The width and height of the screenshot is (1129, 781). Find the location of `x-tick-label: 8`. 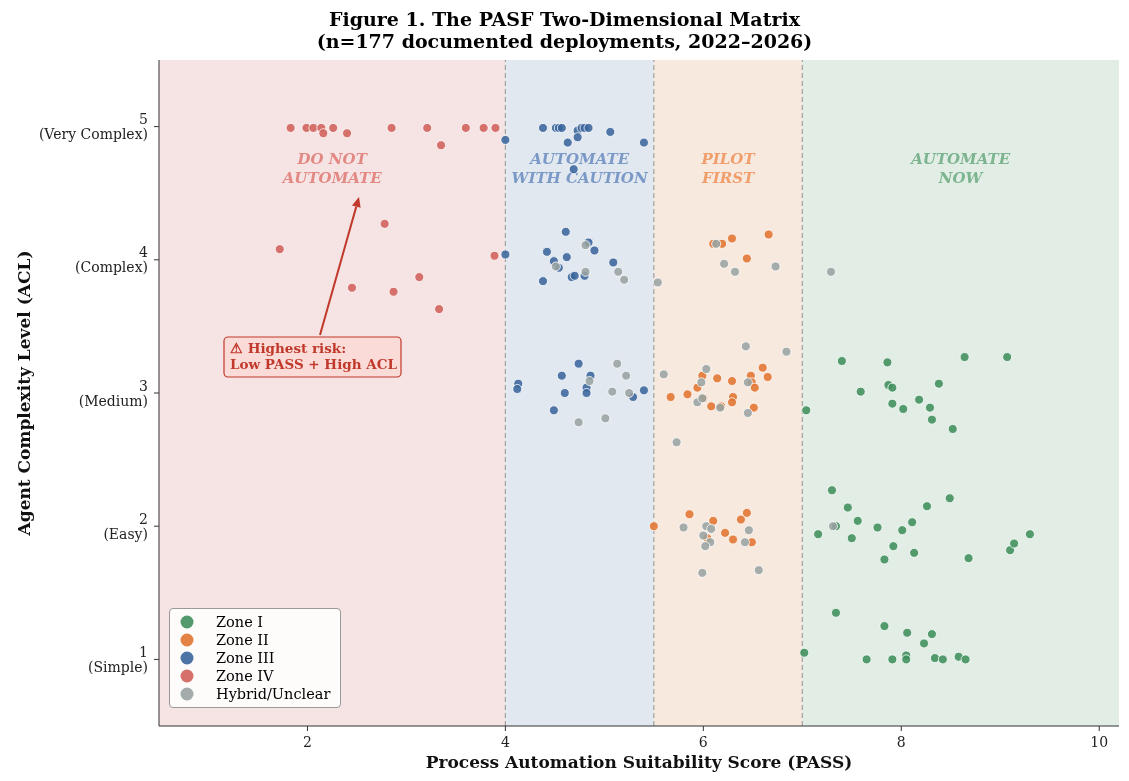

x-tick-label: 8 is located at coordinates (901, 742).